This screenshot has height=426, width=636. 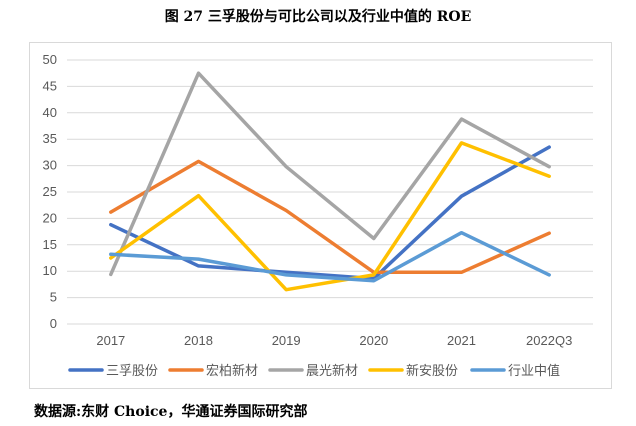 What do you see at coordinates (50, 165) in the screenshot?
I see `y-tick-label: 30` at bounding box center [50, 165].